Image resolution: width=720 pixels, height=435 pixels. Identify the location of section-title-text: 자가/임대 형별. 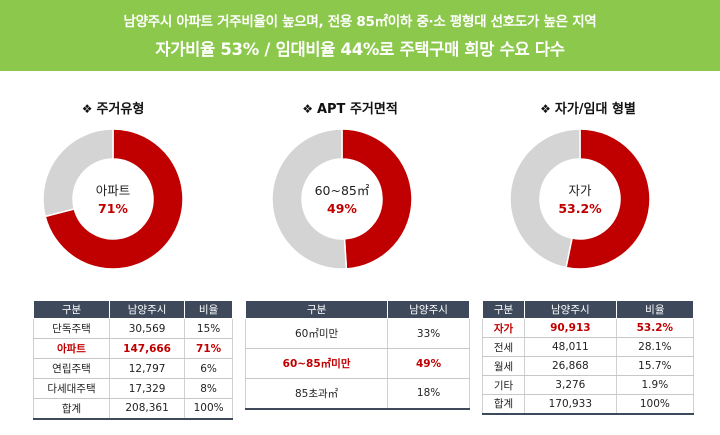
(595, 109).